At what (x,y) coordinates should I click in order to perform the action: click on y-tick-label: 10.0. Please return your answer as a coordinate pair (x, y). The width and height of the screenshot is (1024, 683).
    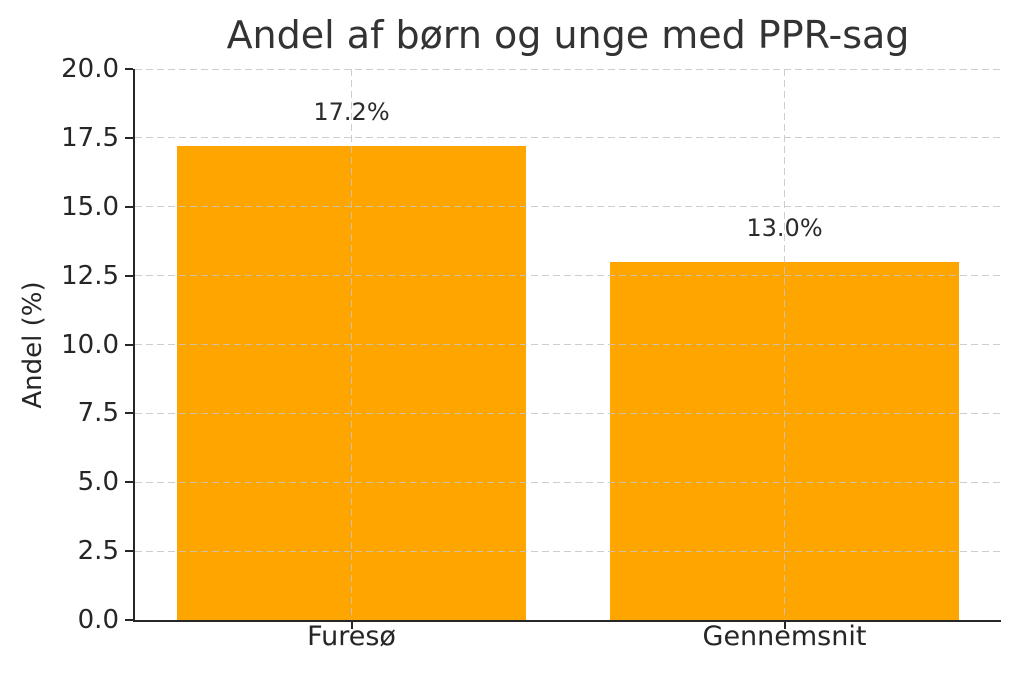
    Looking at the image, I should click on (90, 344).